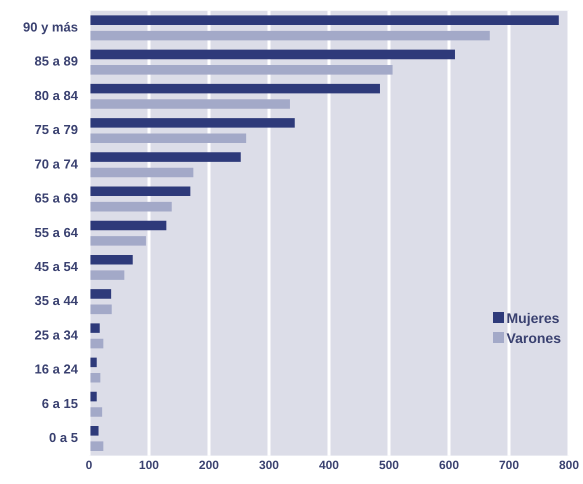 The width and height of the screenshot is (583, 484). I want to click on x-tick-label: 600, so click(449, 465).